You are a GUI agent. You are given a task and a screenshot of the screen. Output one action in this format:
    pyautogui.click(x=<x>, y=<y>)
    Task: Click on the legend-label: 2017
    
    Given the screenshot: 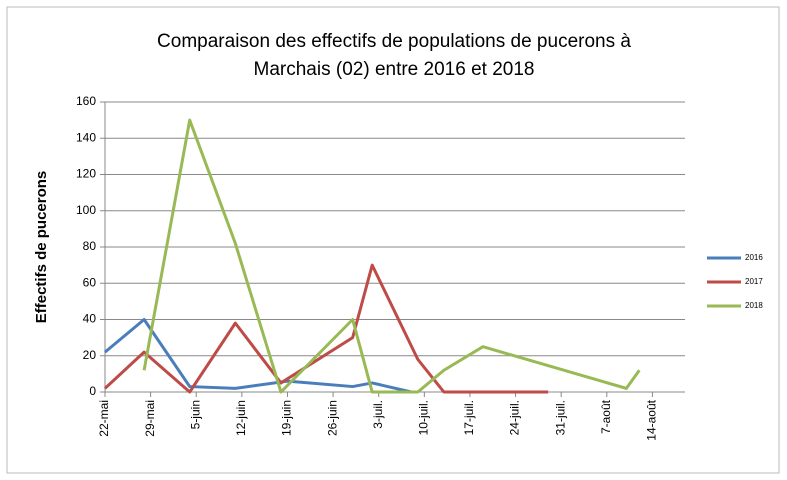 What is the action you would take?
    pyautogui.click(x=754, y=281)
    